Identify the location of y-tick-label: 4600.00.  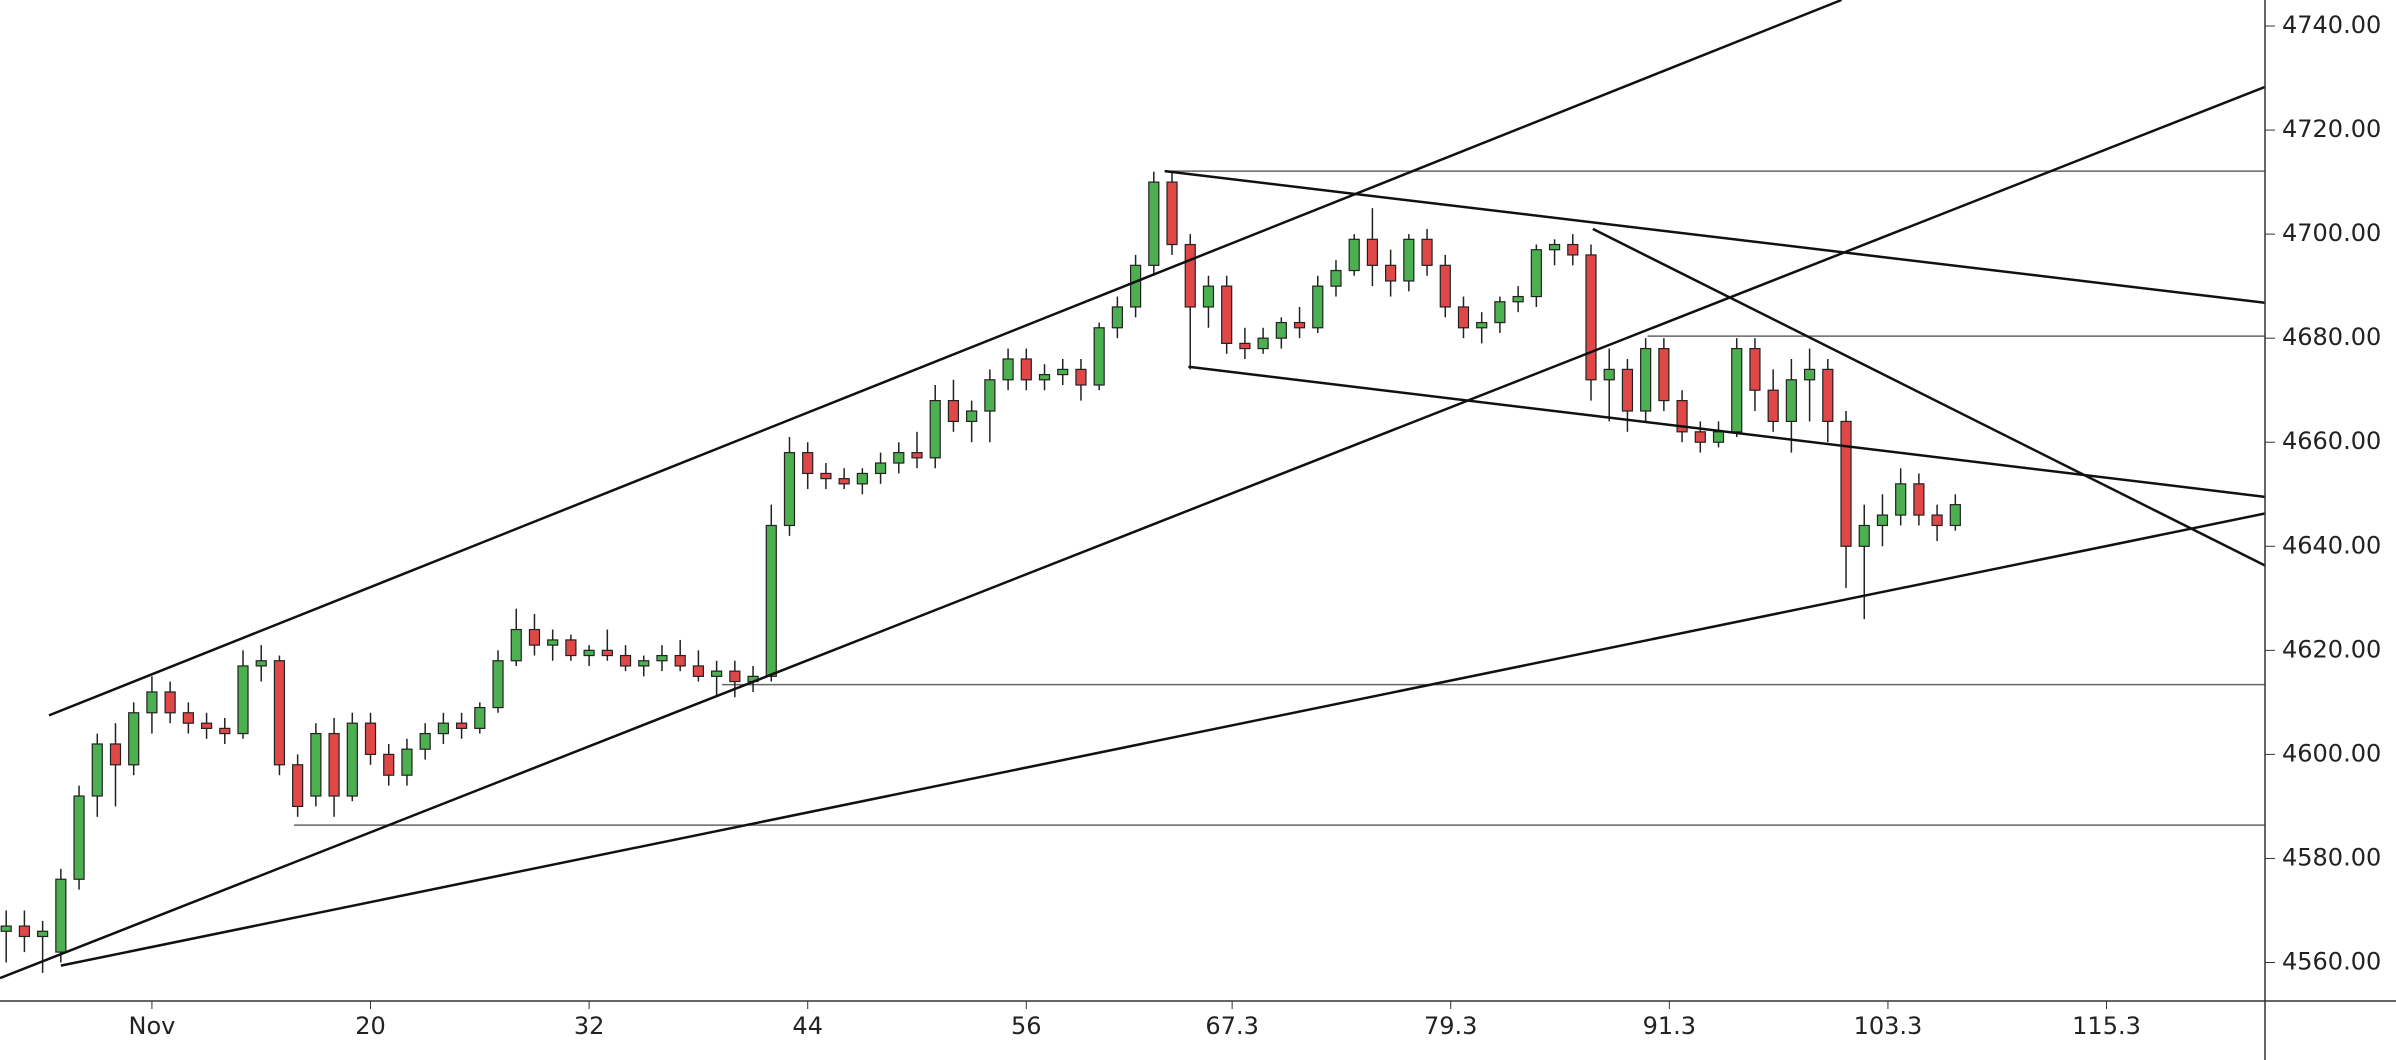
(2331, 753).